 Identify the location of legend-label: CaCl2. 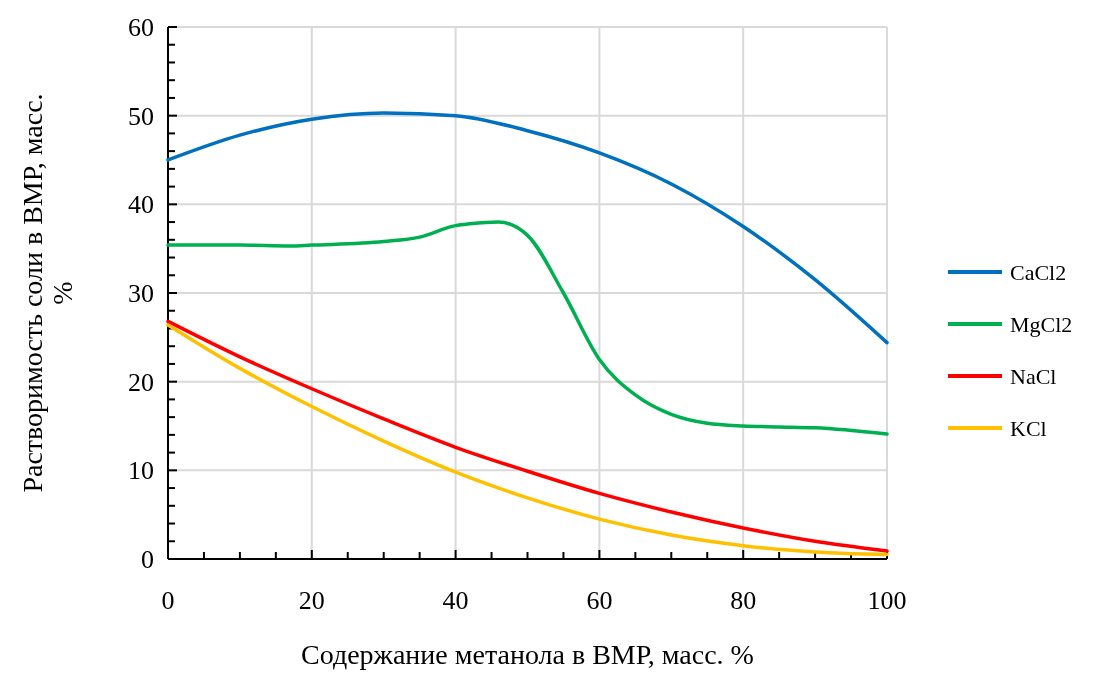
(1038, 272).